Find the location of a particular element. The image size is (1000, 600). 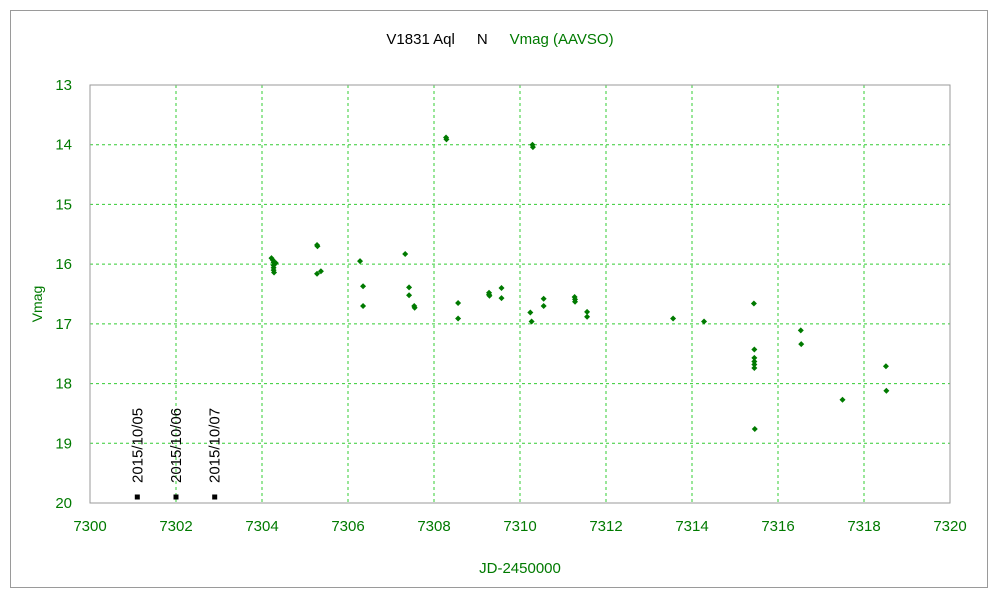

y-axis-label: Vmag is located at coordinates (37, 304).